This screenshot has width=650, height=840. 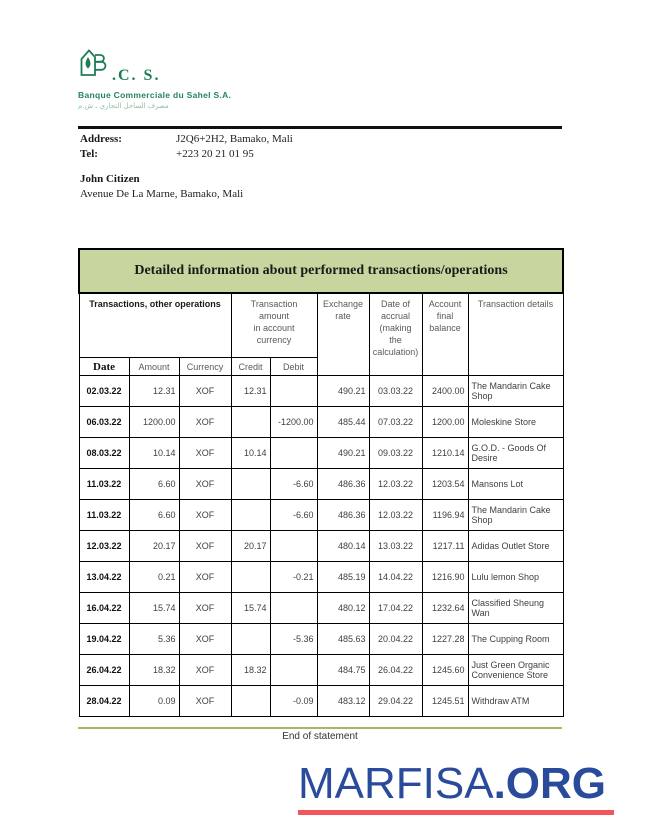 I want to click on marfisa-logo-main: MARFISA, so click(x=396, y=783).